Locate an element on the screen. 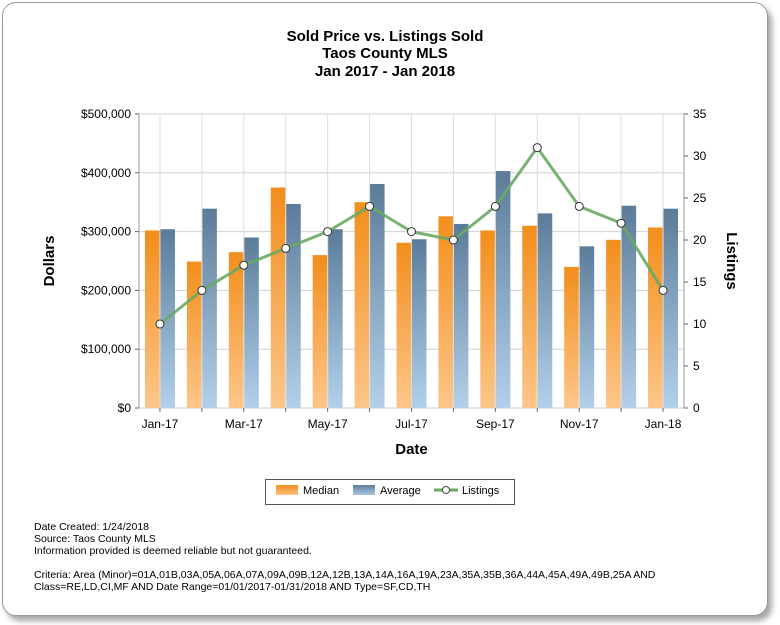 This screenshot has width=780, height=625. x-axis-title: Date is located at coordinates (411, 449).